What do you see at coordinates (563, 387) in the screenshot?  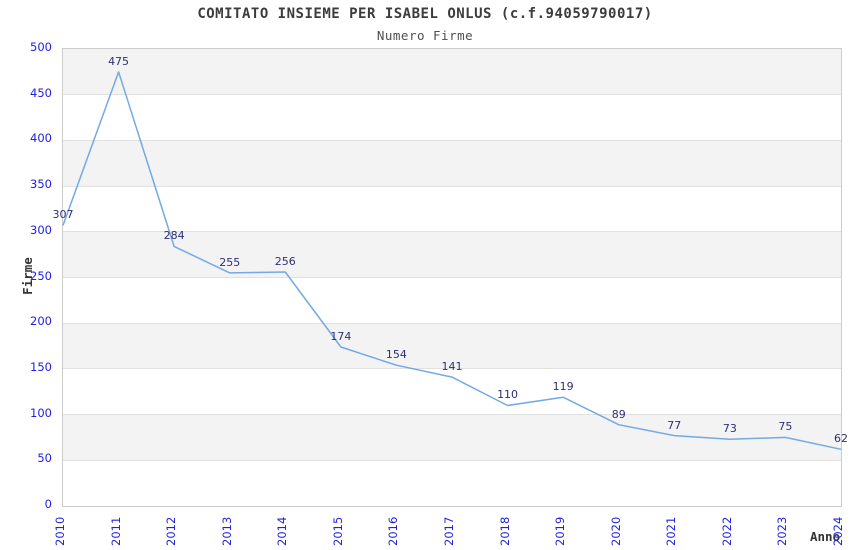 I see `data-label: 119` at bounding box center [563, 387].